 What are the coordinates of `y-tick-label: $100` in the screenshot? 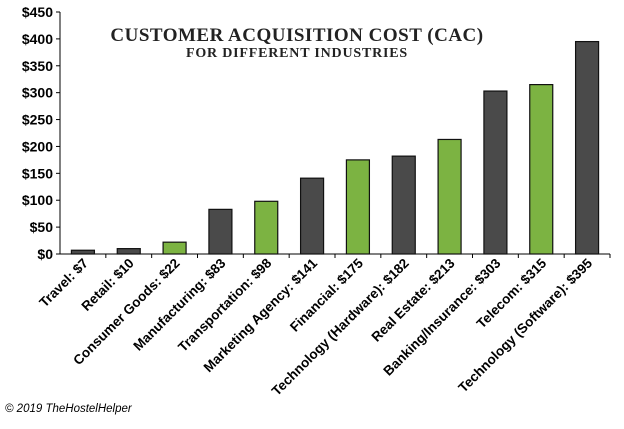 It's located at (37, 200).